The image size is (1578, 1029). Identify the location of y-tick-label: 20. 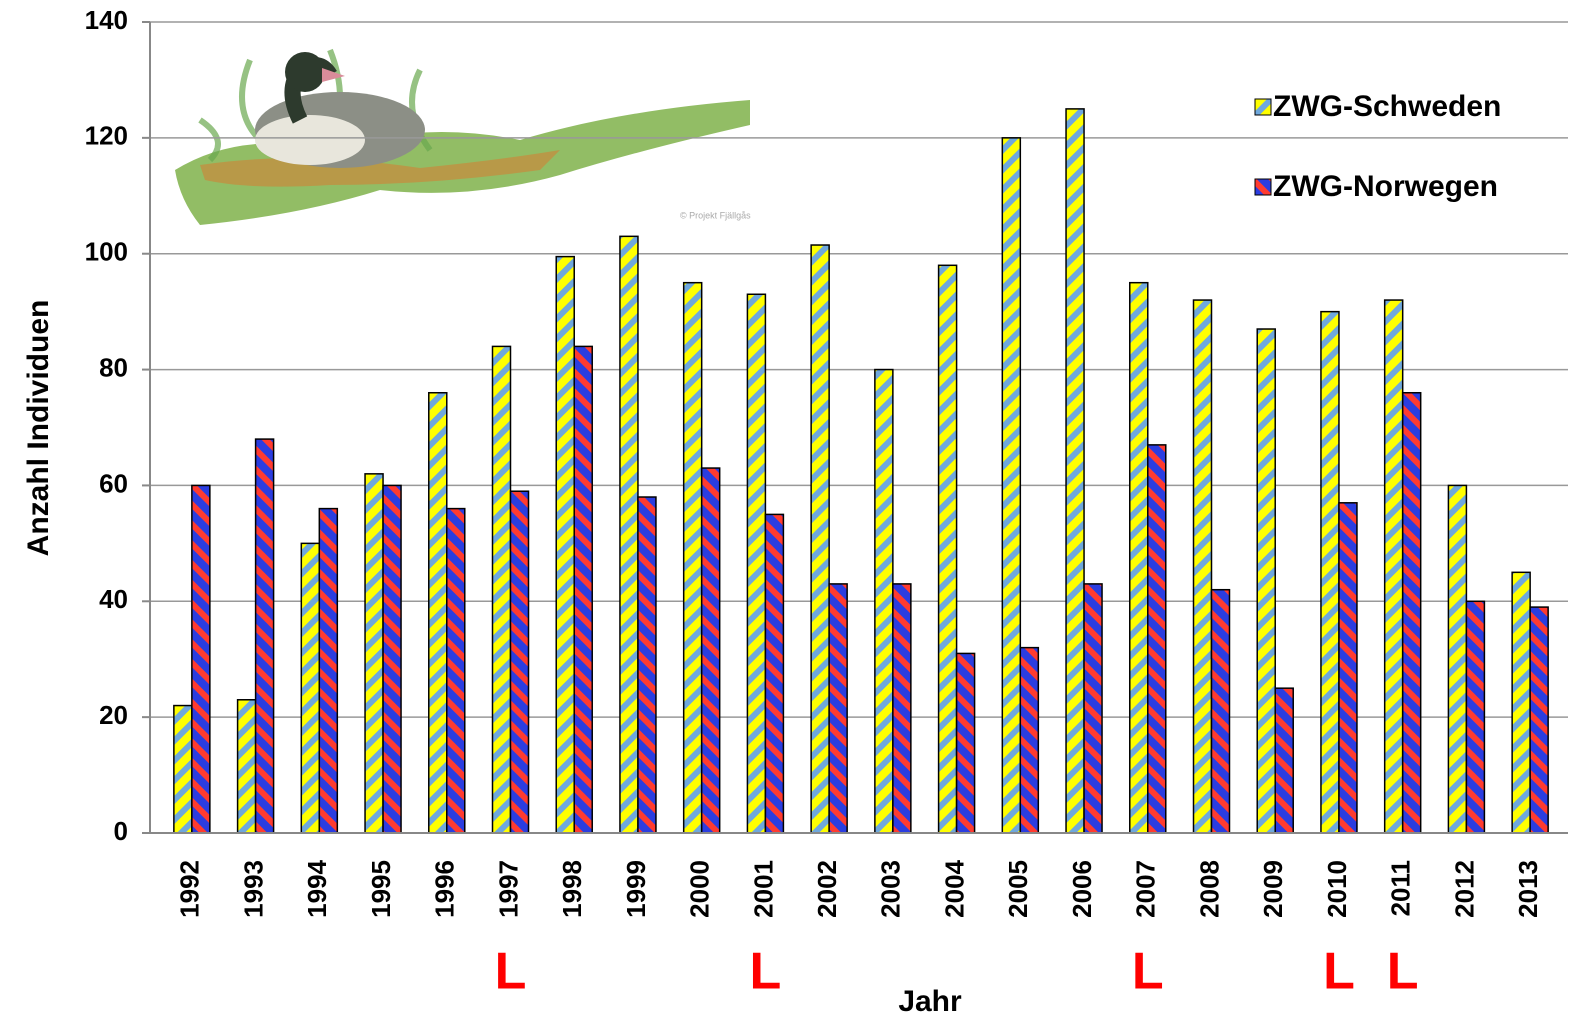
(113, 715).